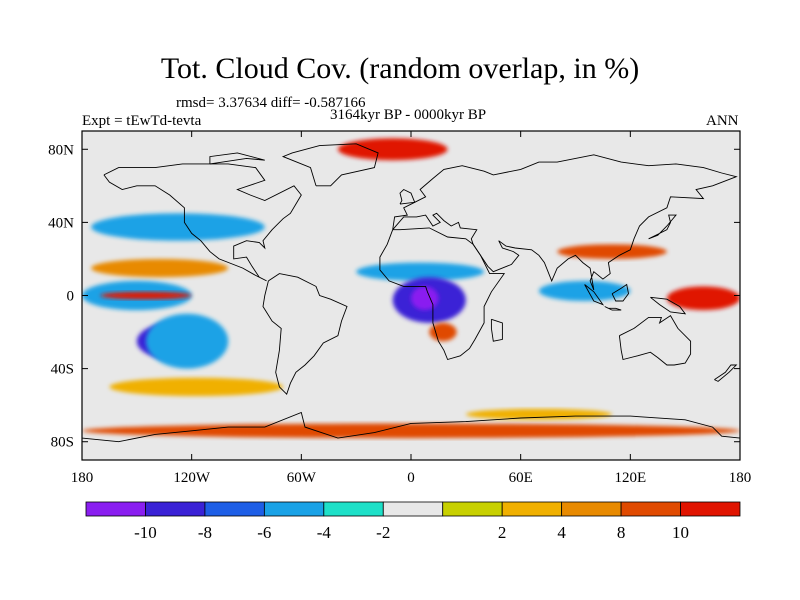  Describe the element at coordinates (722, 121) in the screenshot. I see `season-label: ANN` at that location.